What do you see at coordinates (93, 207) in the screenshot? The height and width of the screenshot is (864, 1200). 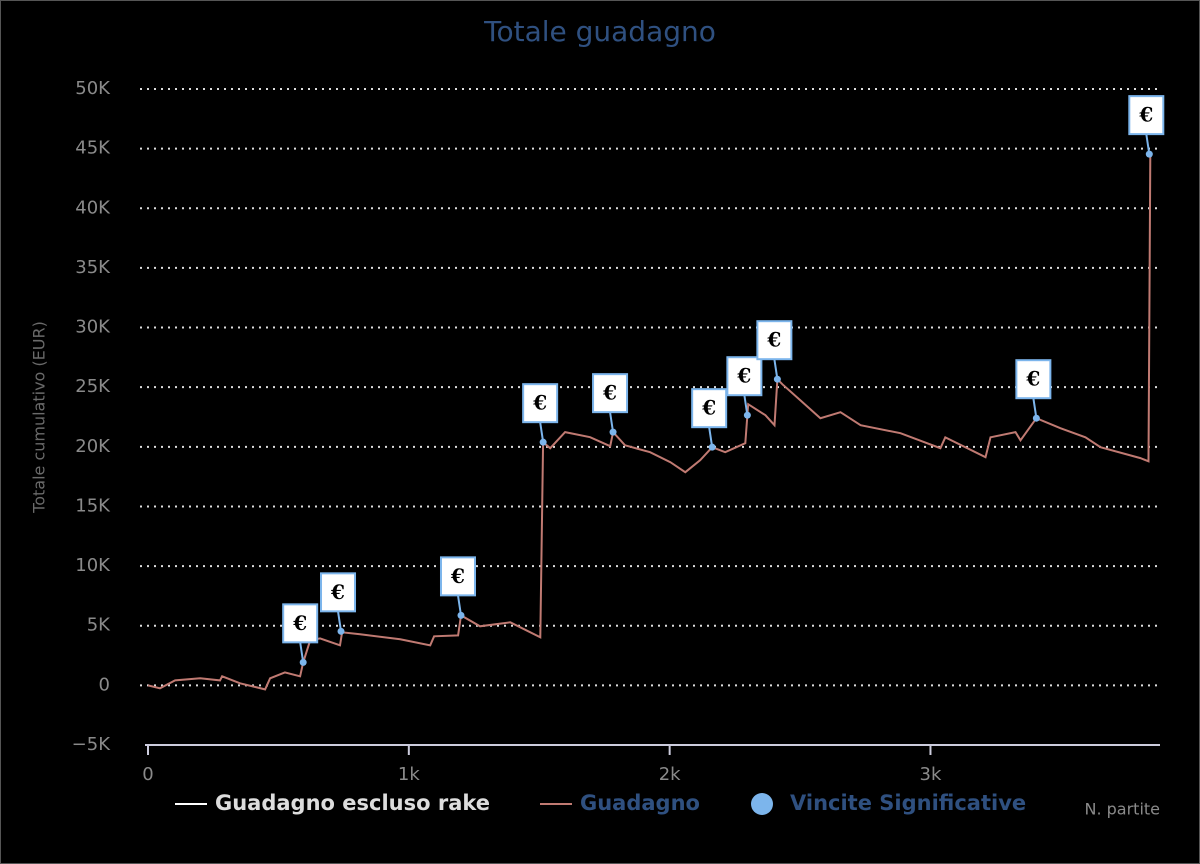 I see `y-tick-label: 40K` at bounding box center [93, 207].